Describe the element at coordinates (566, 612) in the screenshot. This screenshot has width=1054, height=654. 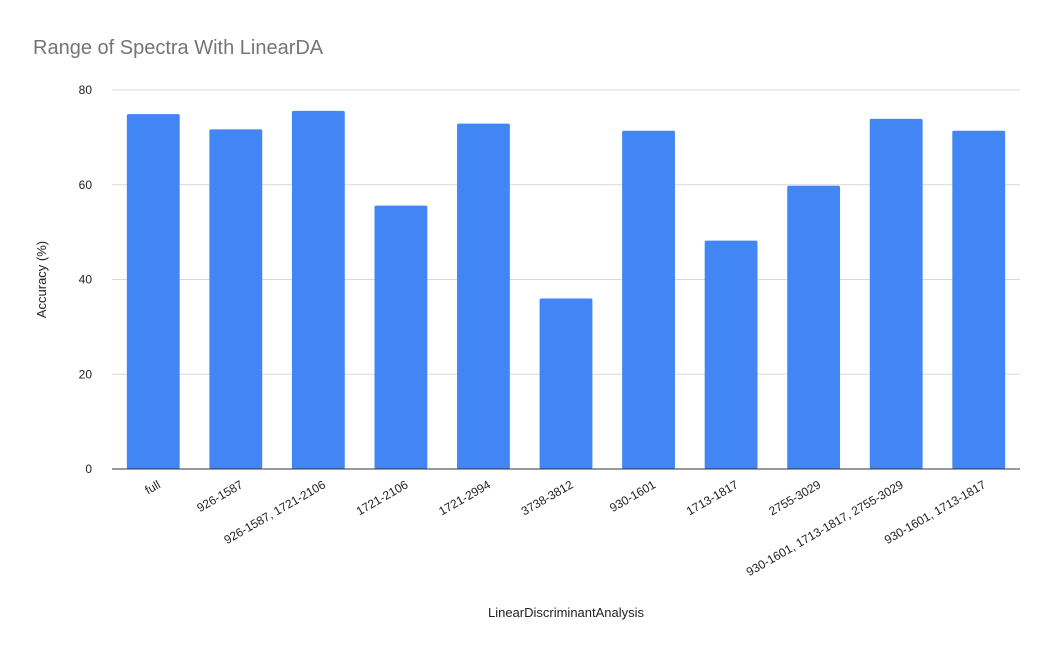
I see `x-axis-label: LinearDiscriminantAnalysis` at that location.